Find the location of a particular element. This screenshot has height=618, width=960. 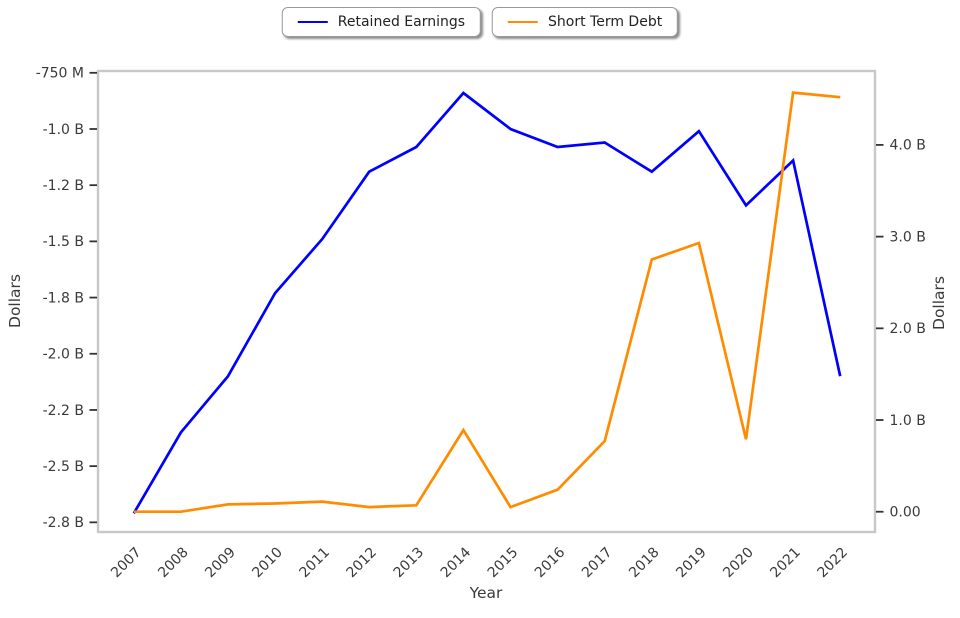

x-tick-label: 2014 is located at coordinates (456, 562).